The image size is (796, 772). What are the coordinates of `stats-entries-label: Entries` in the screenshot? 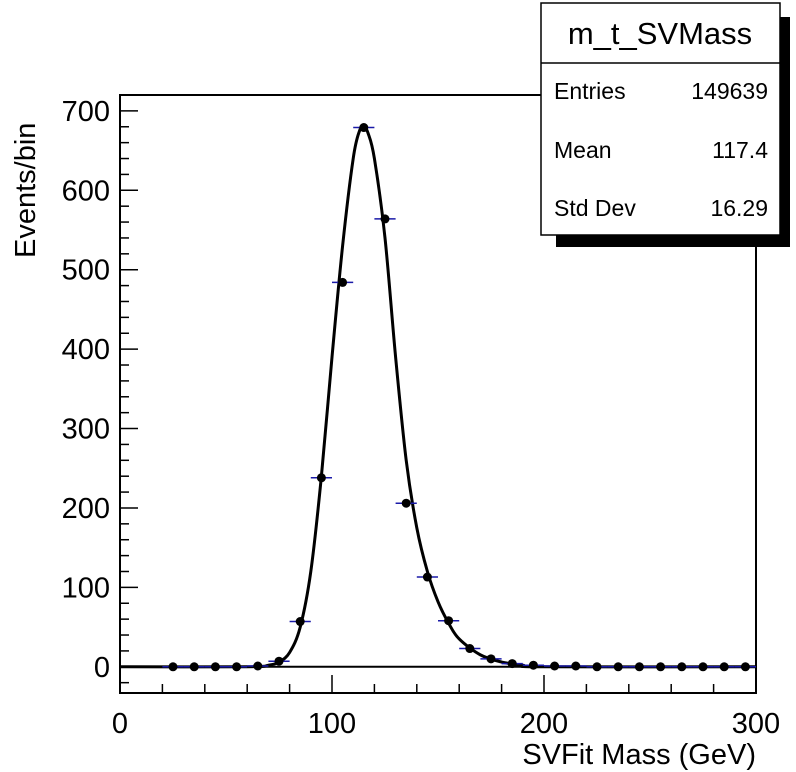 It's located at (590, 91).